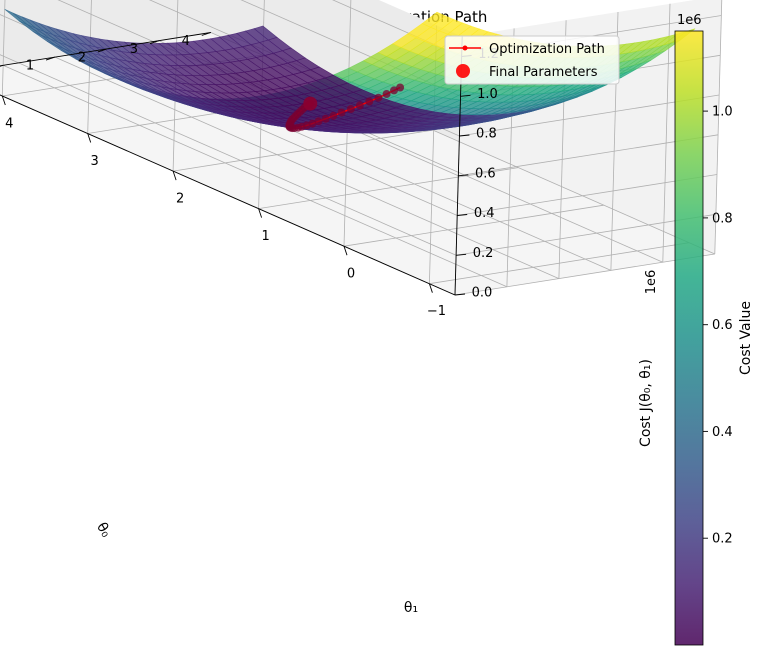 The image size is (764, 656). I want to click on cost-tick-label: 1.0, so click(487, 94).